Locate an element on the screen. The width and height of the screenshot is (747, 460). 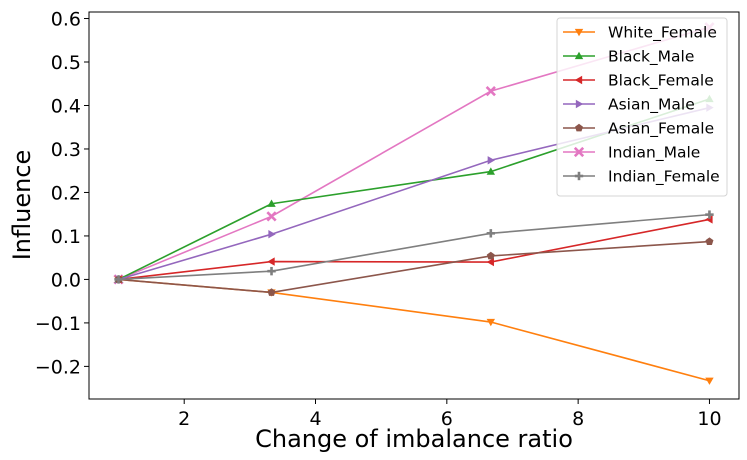
y-tick-label: 0.4 is located at coordinates (66, 106).